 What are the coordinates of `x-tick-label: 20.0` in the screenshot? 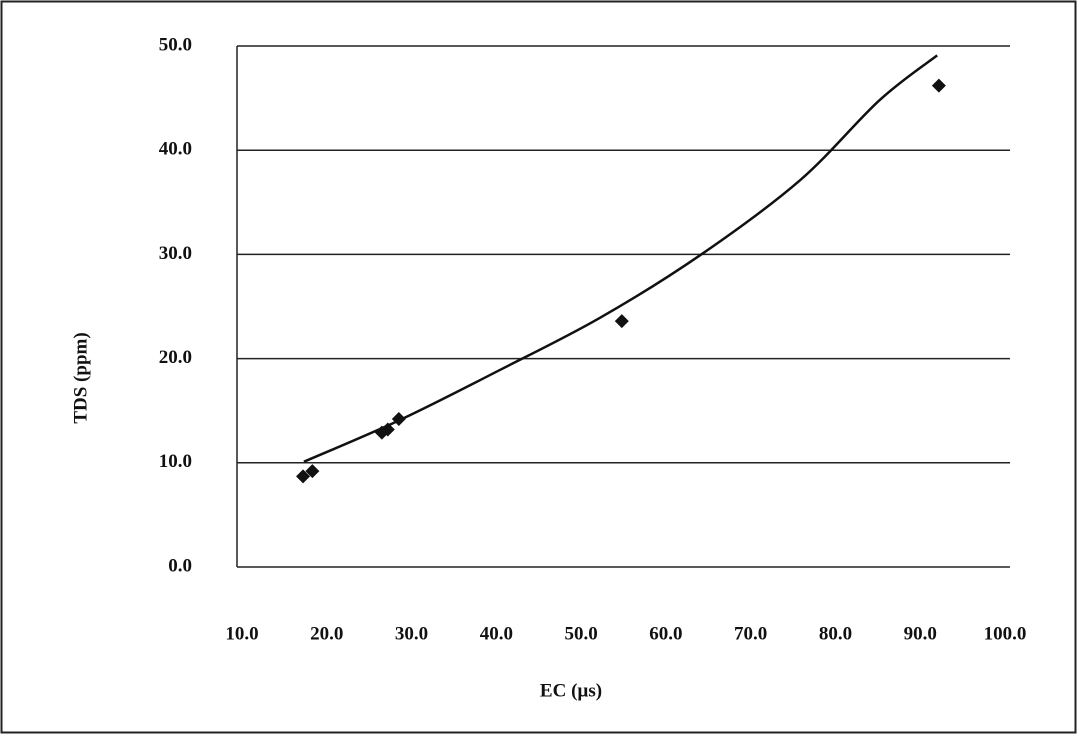 It's located at (326, 633).